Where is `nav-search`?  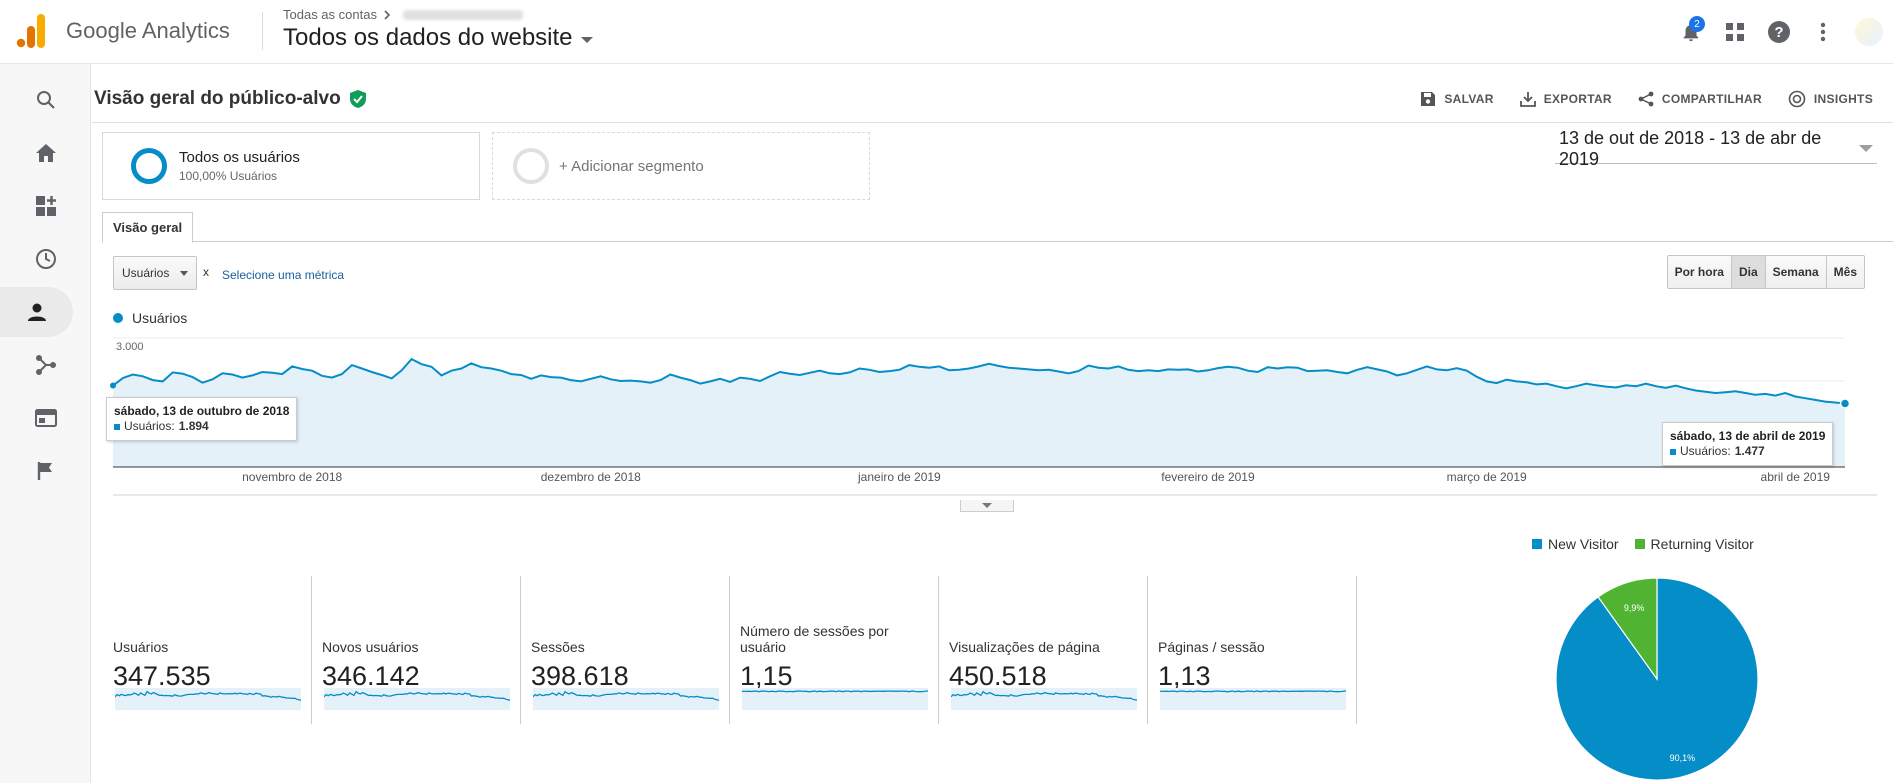
nav-search is located at coordinates (45, 100).